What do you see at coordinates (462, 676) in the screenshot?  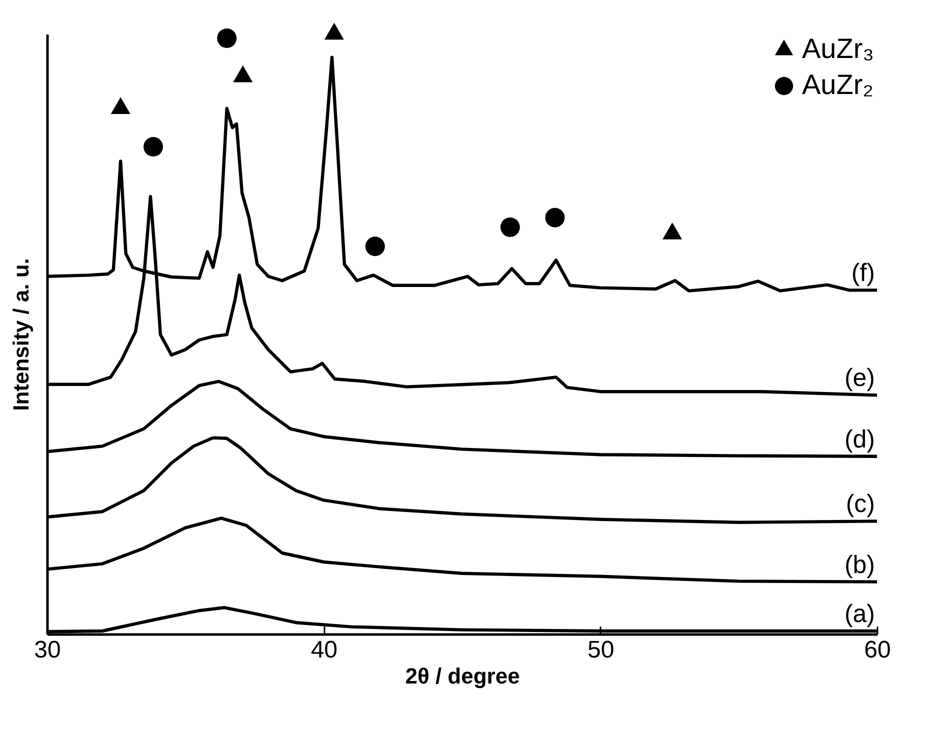 I see `x-axis-title: 2θ / degree` at bounding box center [462, 676].